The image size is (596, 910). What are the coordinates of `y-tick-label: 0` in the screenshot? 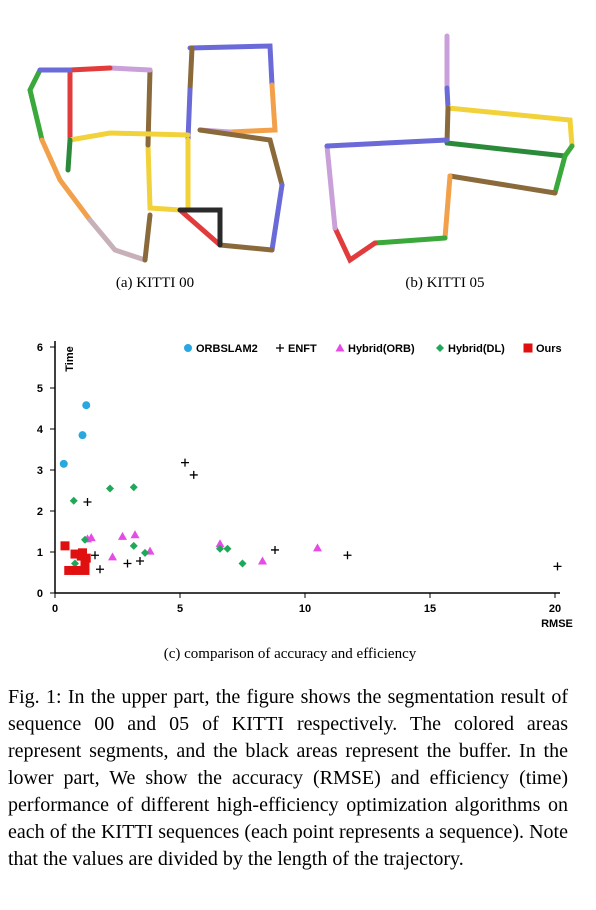 It's located at (40, 594).